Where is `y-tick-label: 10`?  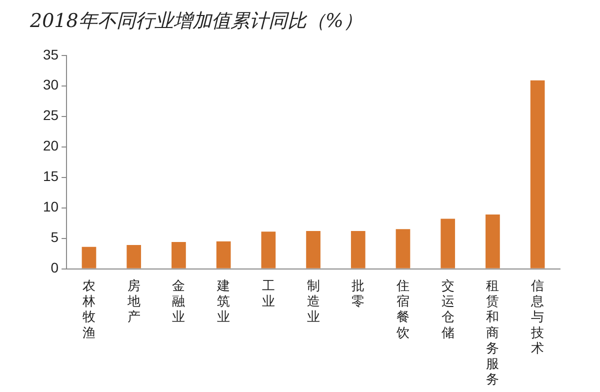
y-tick-label: 10 is located at coordinates (50, 206).